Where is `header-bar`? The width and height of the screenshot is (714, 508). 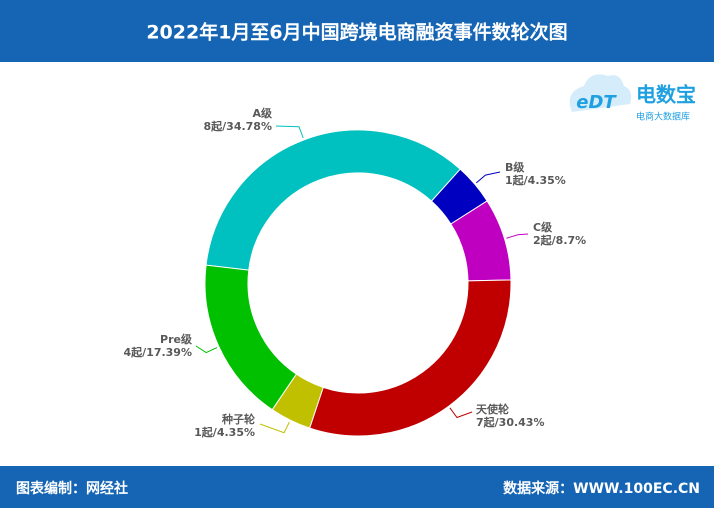 header-bar is located at coordinates (357, 31).